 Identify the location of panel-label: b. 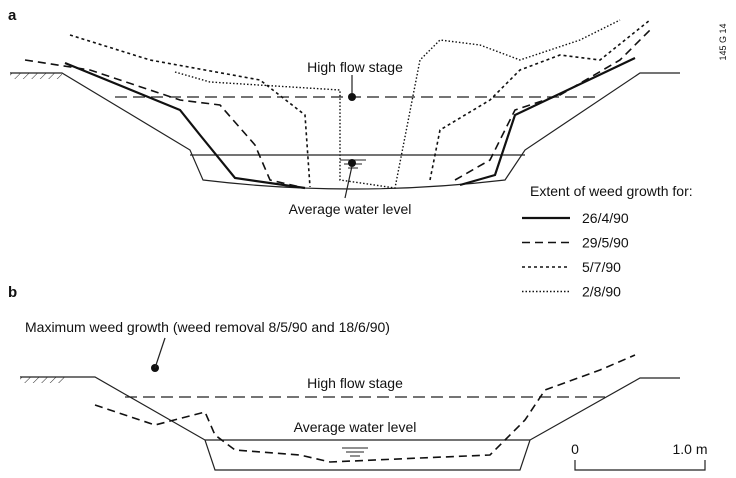
(12, 292).